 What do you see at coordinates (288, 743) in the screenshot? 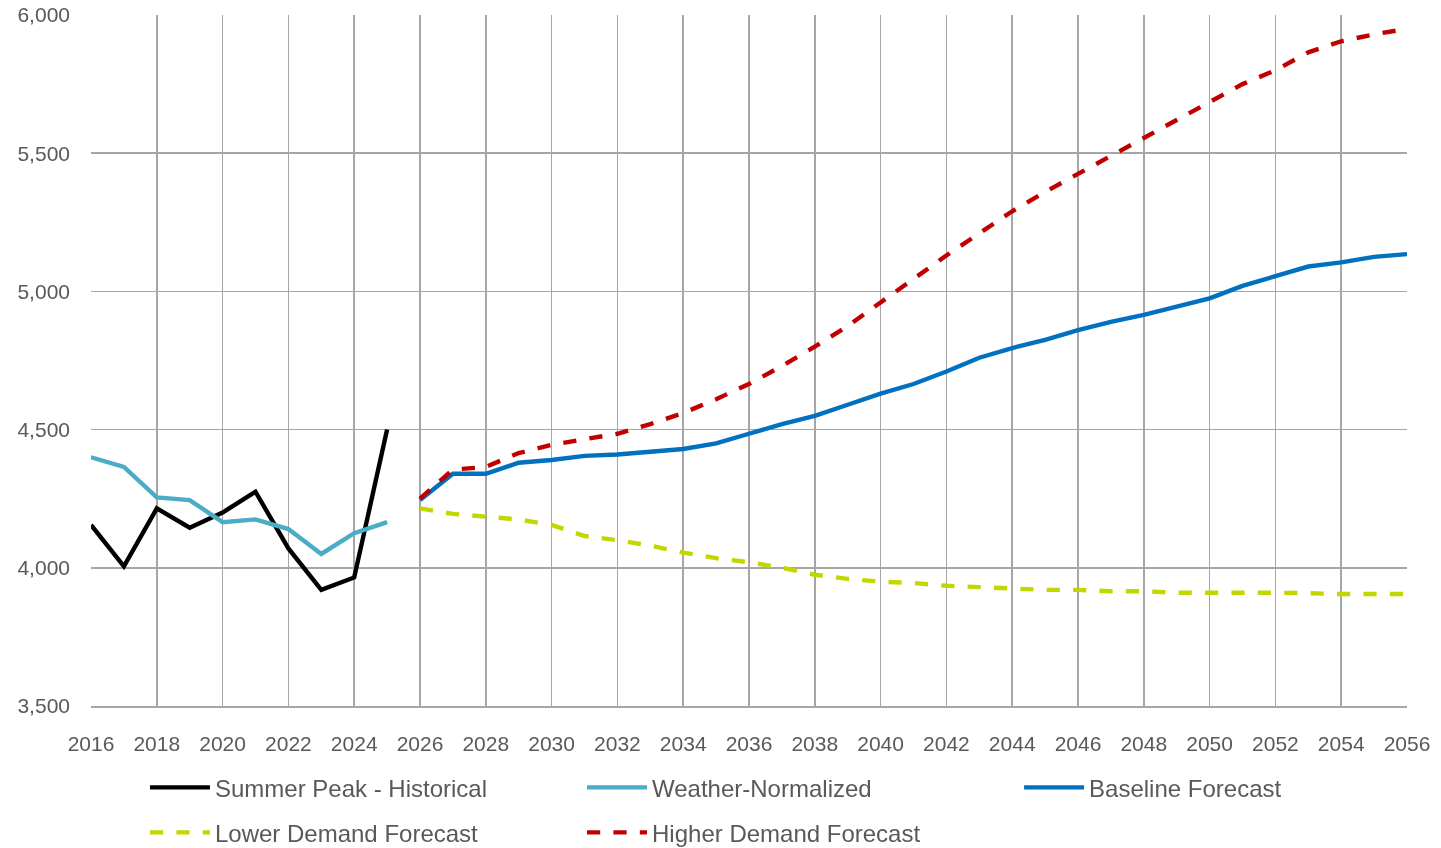
I see `x-tick-label: 2022` at bounding box center [288, 743].